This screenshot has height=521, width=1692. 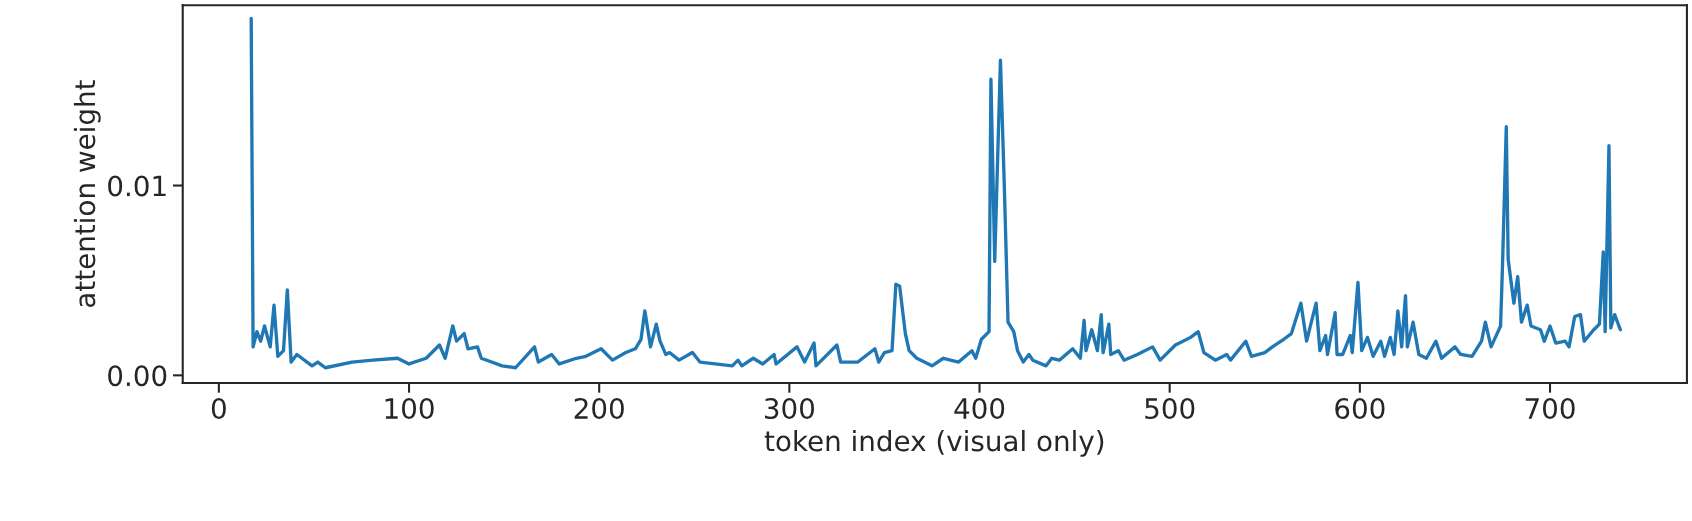 I want to click on x-axis-title: token index (visual only), so click(x=934, y=443).